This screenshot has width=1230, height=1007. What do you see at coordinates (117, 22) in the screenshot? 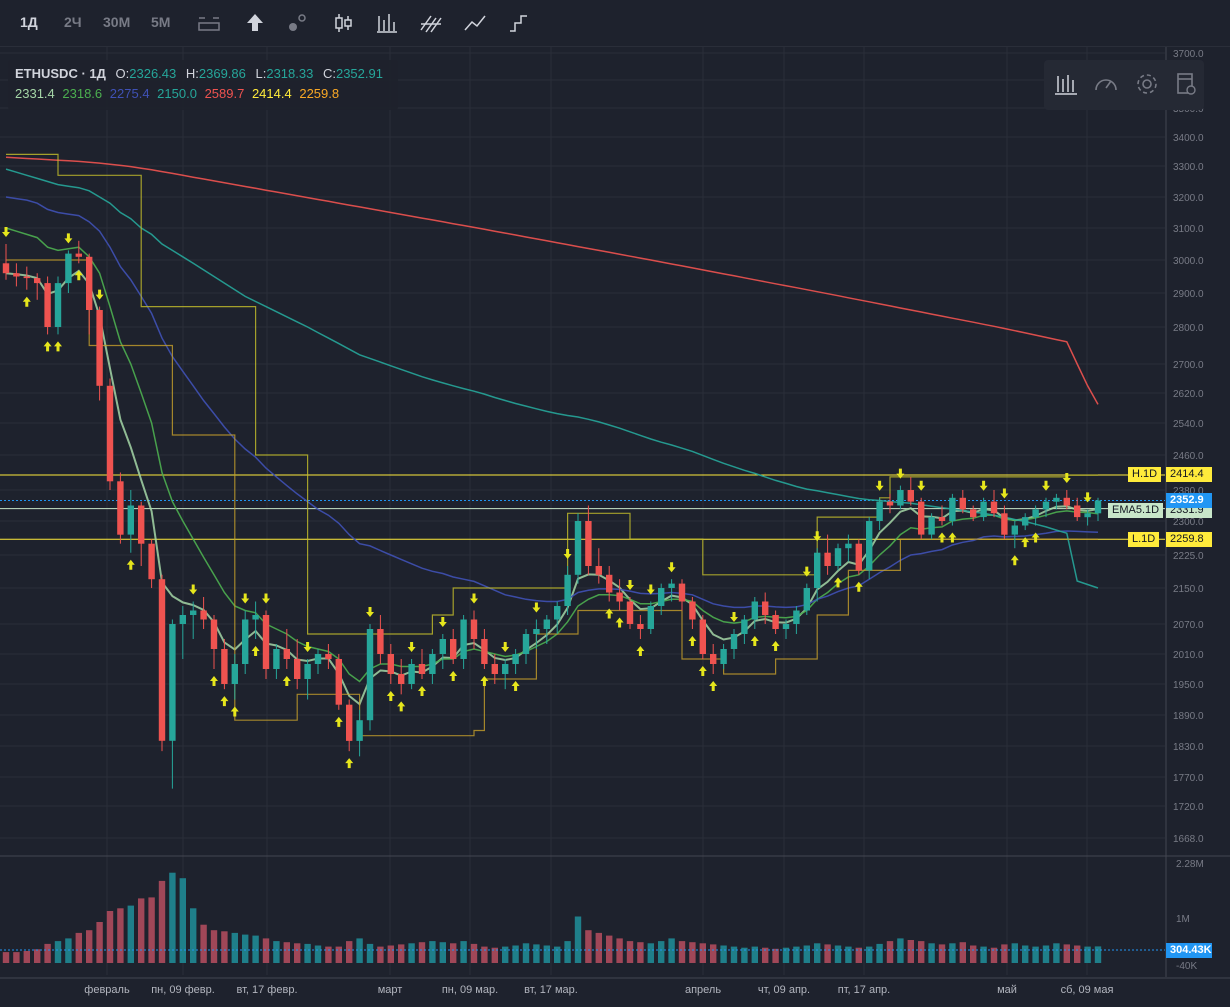
I see `timeframe-30m: 30М` at bounding box center [117, 22].